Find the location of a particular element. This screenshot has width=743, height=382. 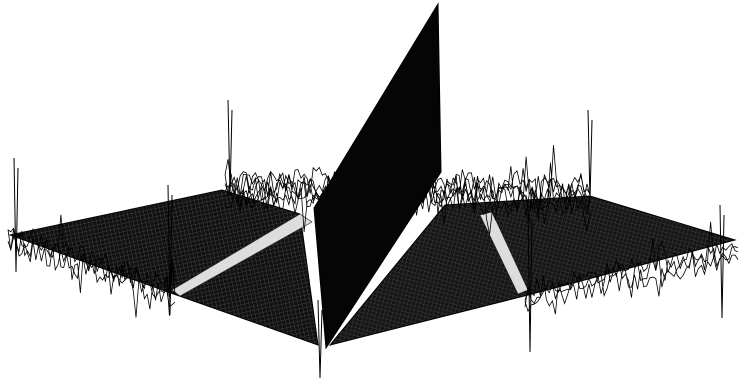

ridge-right is located at coordinates (504, 253).